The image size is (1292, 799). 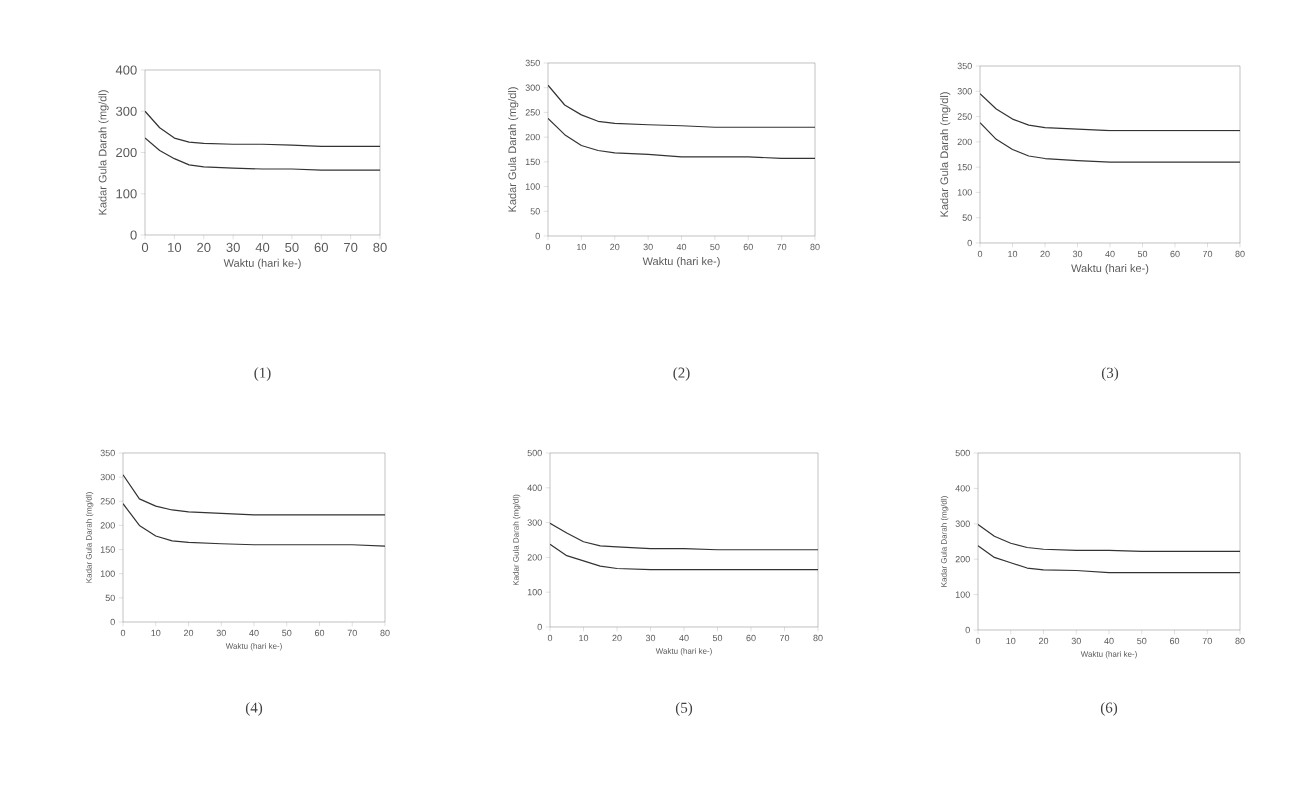 What do you see at coordinates (1109, 709) in the screenshot?
I see `text: (6)` at bounding box center [1109, 709].